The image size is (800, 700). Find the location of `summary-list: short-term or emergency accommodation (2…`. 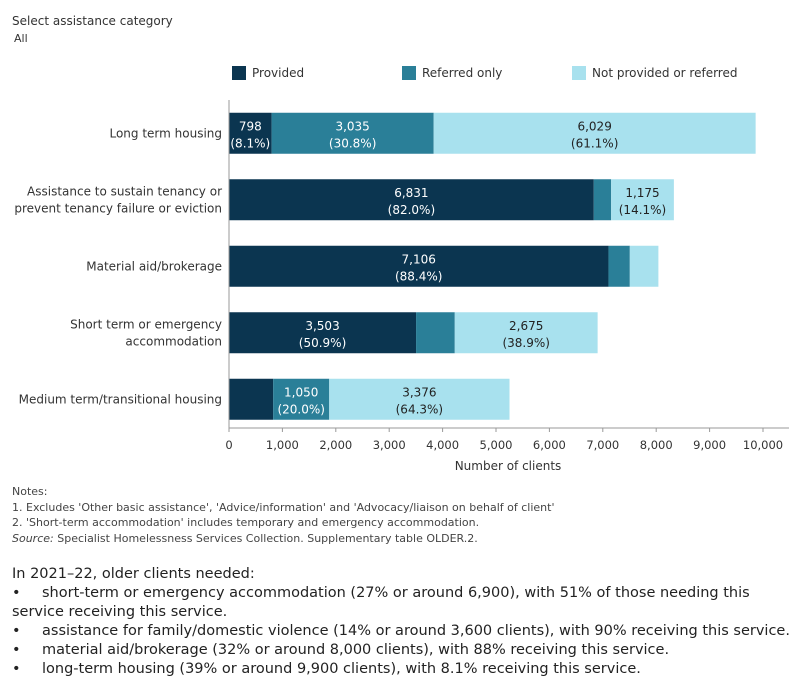

summary-list: short-term or emergency accommodation (2… is located at coordinates (402, 631).